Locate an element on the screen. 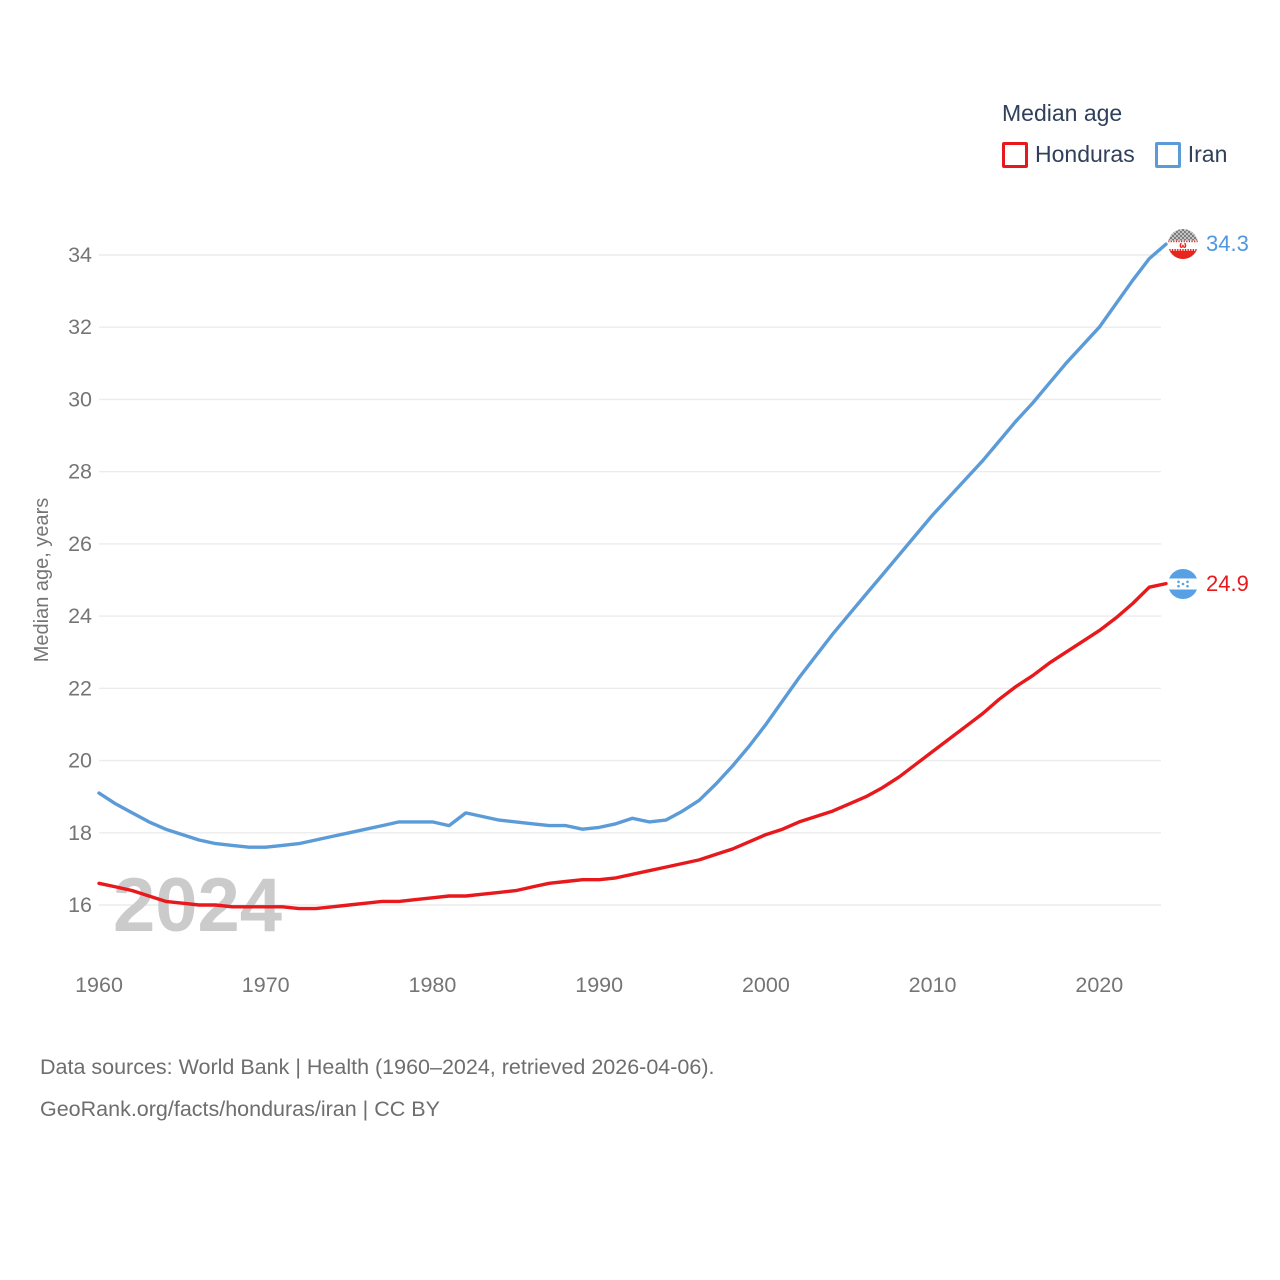 This screenshot has height=1280, width=1280. honduras-end-value-label: 24.9 is located at coordinates (1227, 583).